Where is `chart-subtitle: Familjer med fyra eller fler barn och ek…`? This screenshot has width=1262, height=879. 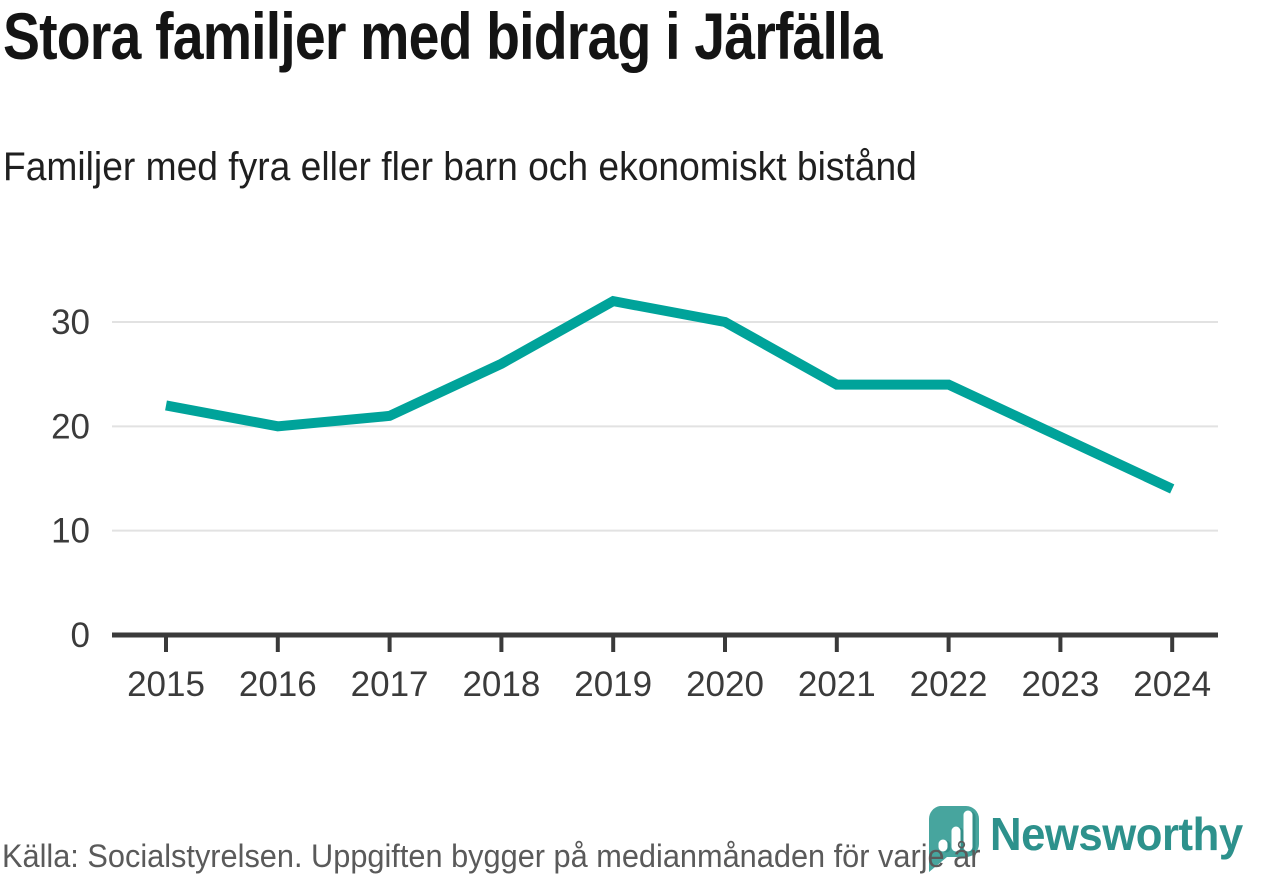 chart-subtitle: Familjer med fyra eller fler barn och ek… is located at coordinates (460, 167).